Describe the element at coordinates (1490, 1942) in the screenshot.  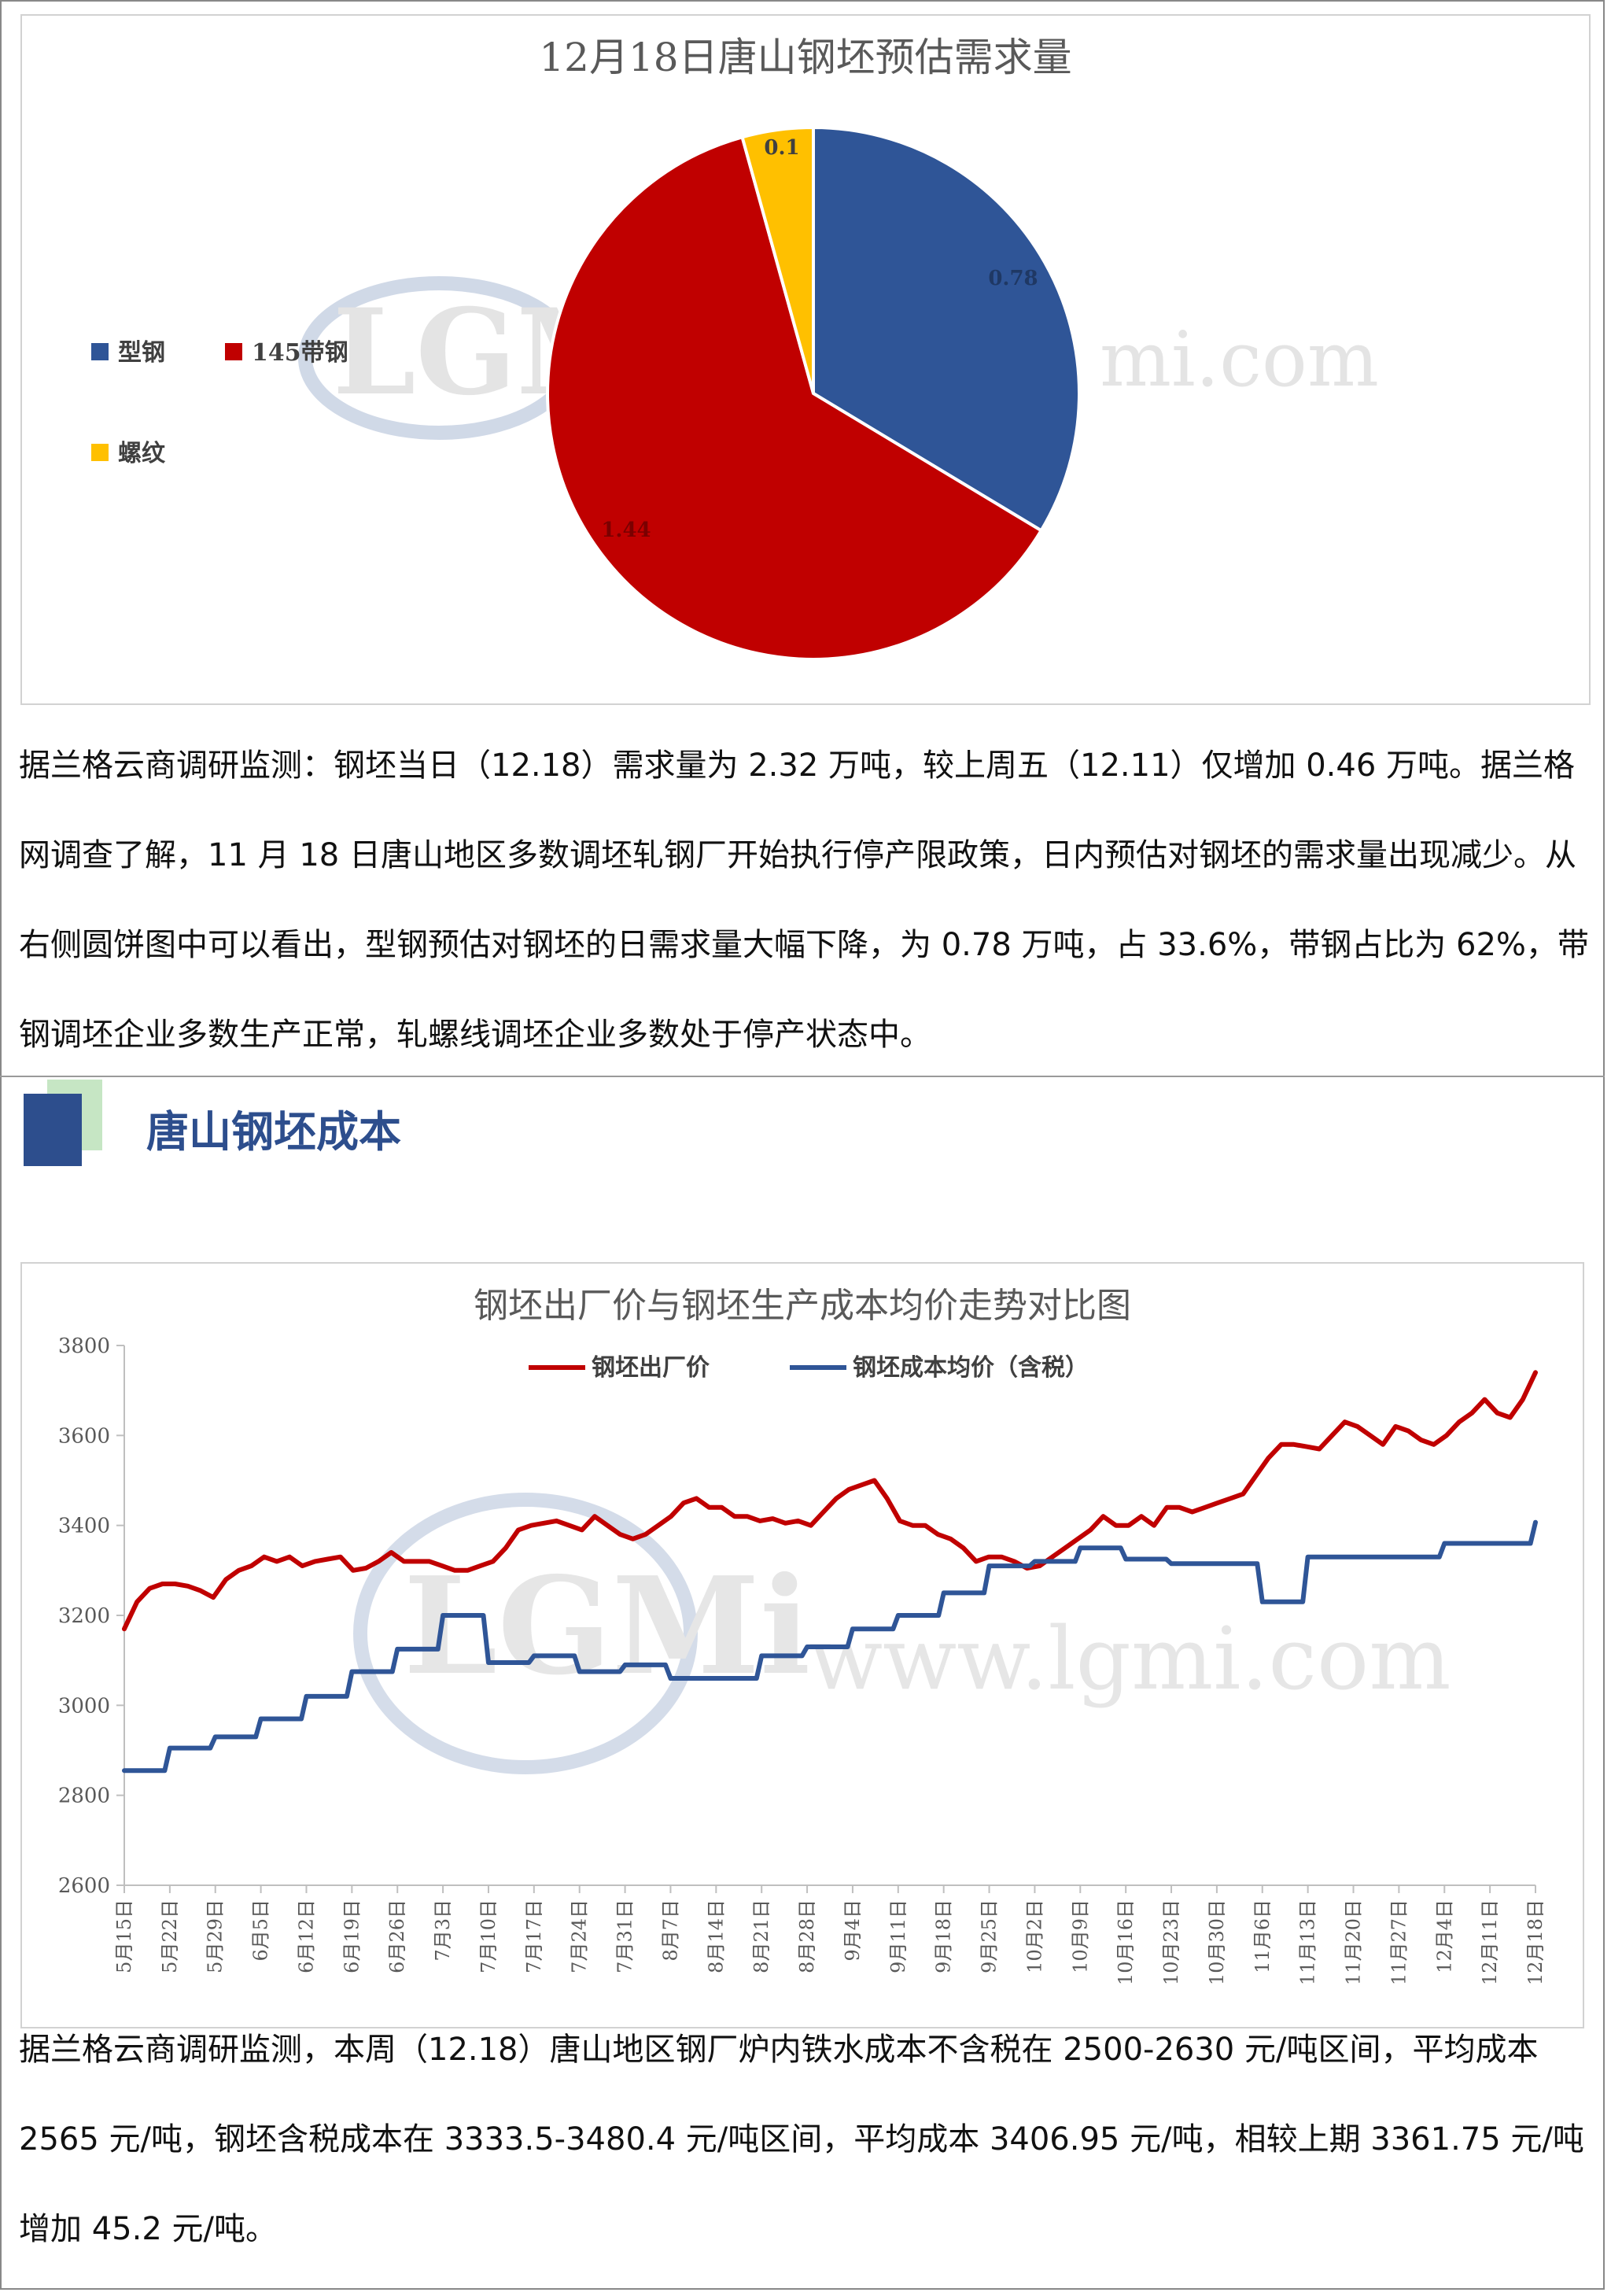
I see `x-tick-label: 12月11日` at that location.